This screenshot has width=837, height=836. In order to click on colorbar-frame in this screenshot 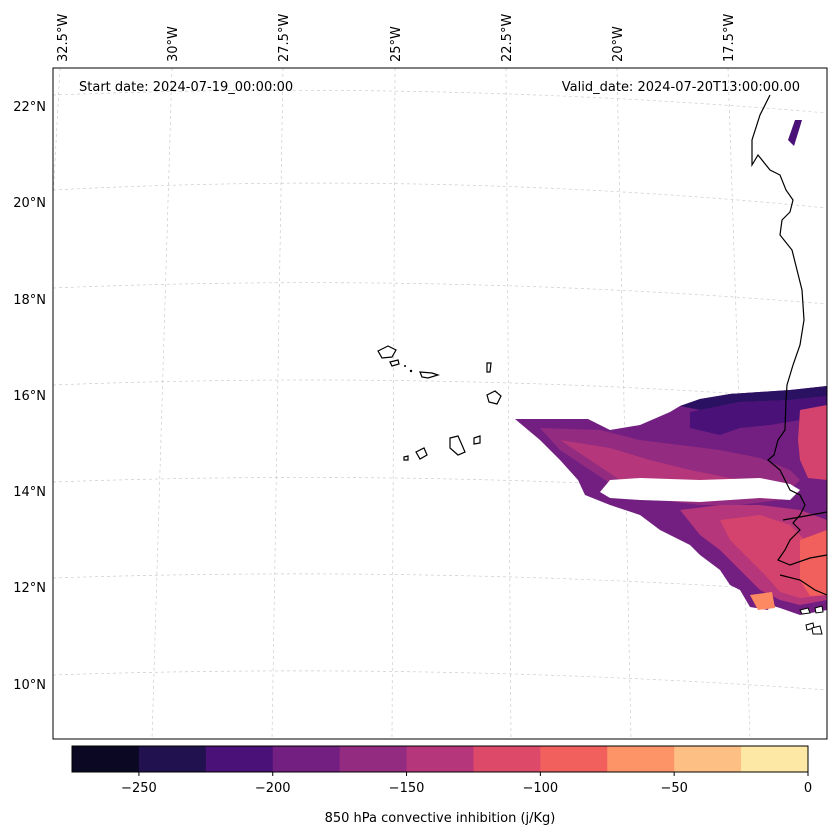, I will do `click(440, 759)`.